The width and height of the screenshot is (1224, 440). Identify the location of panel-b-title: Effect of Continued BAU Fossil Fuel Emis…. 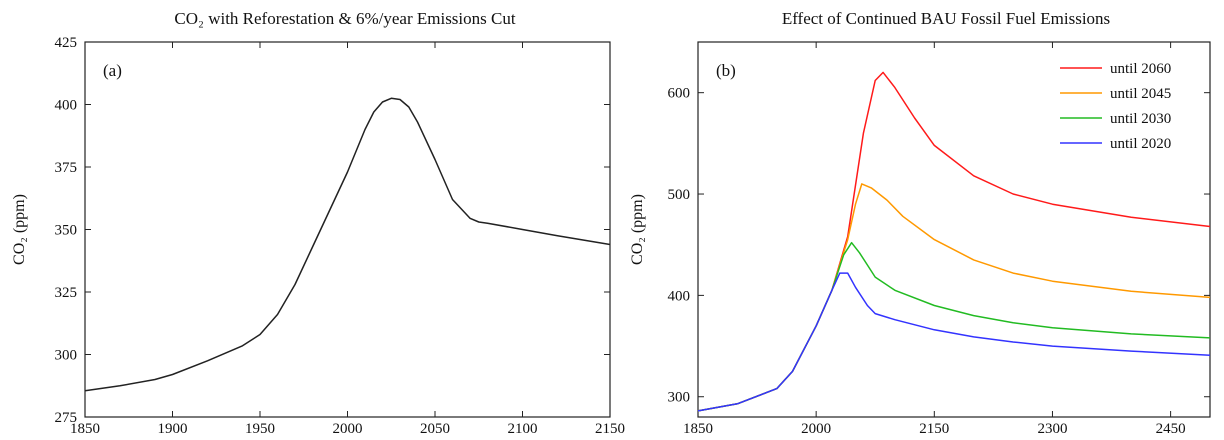
(946, 18).